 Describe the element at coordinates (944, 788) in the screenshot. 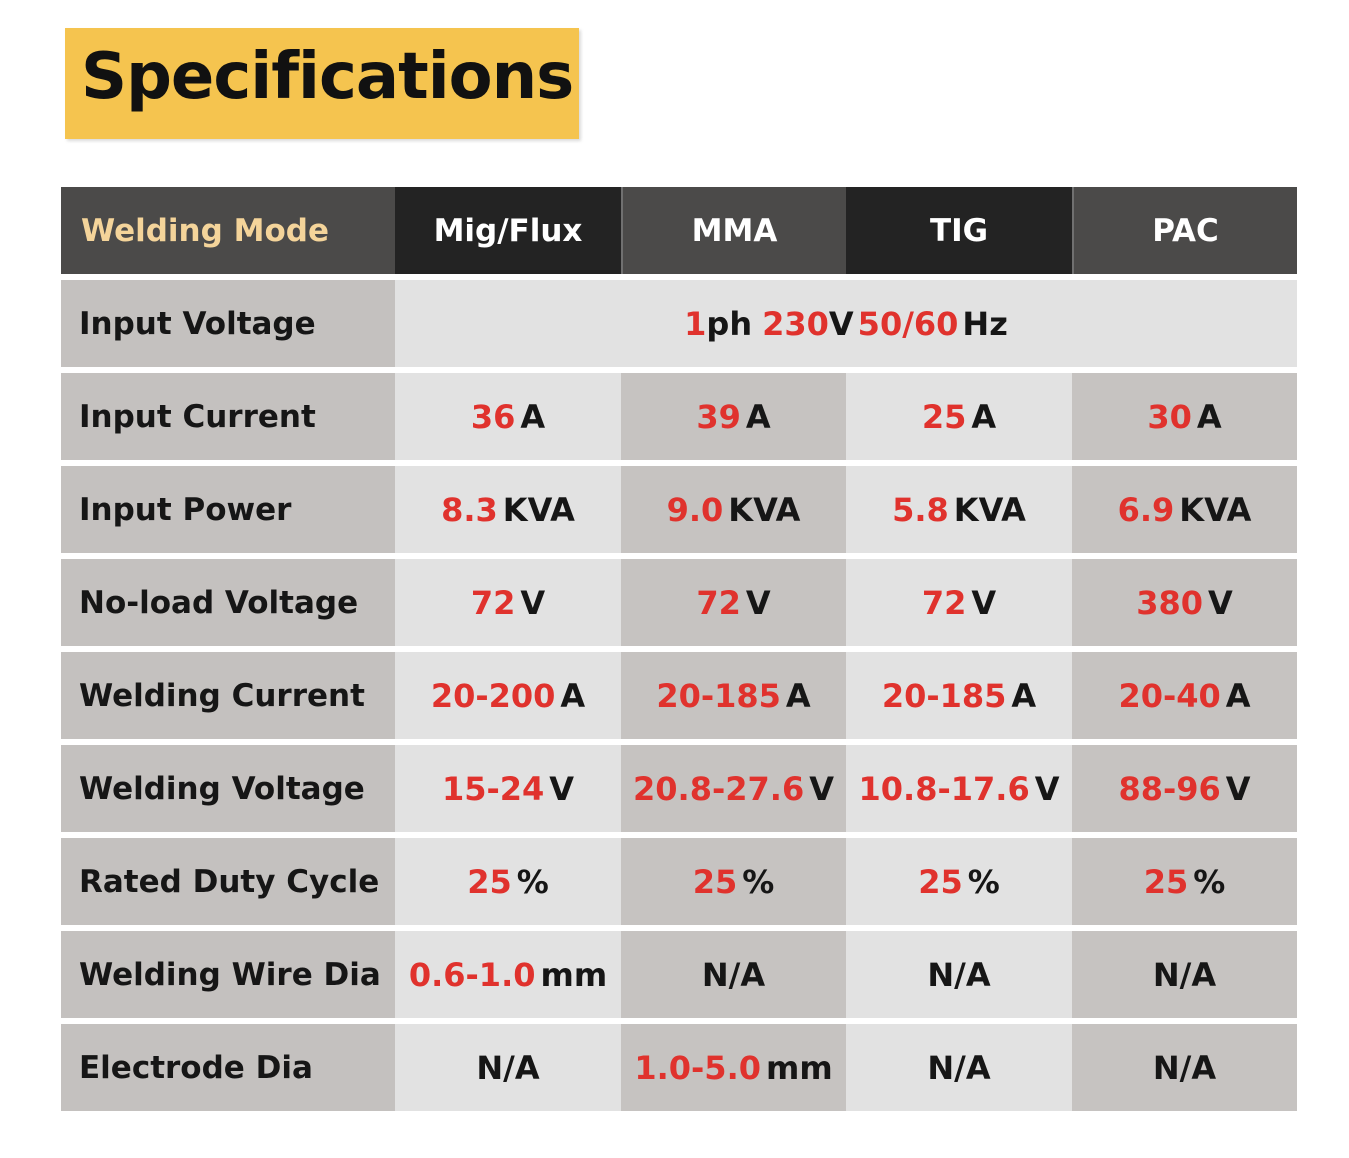

I see `cell-value: 10.8-17.6` at that location.